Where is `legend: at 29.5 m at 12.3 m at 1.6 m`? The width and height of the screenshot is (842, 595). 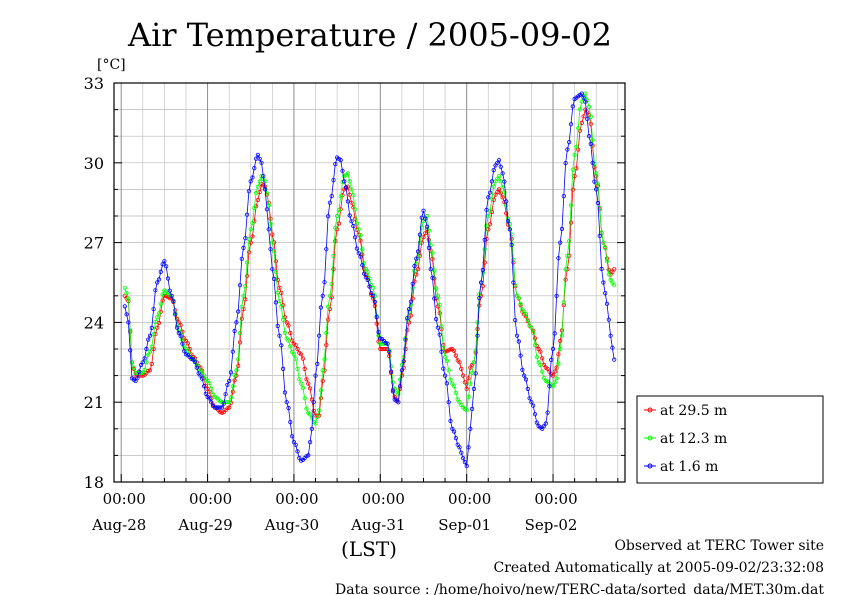
legend: at 29.5 m at 12.3 m at 1.6 m is located at coordinates (730, 439).